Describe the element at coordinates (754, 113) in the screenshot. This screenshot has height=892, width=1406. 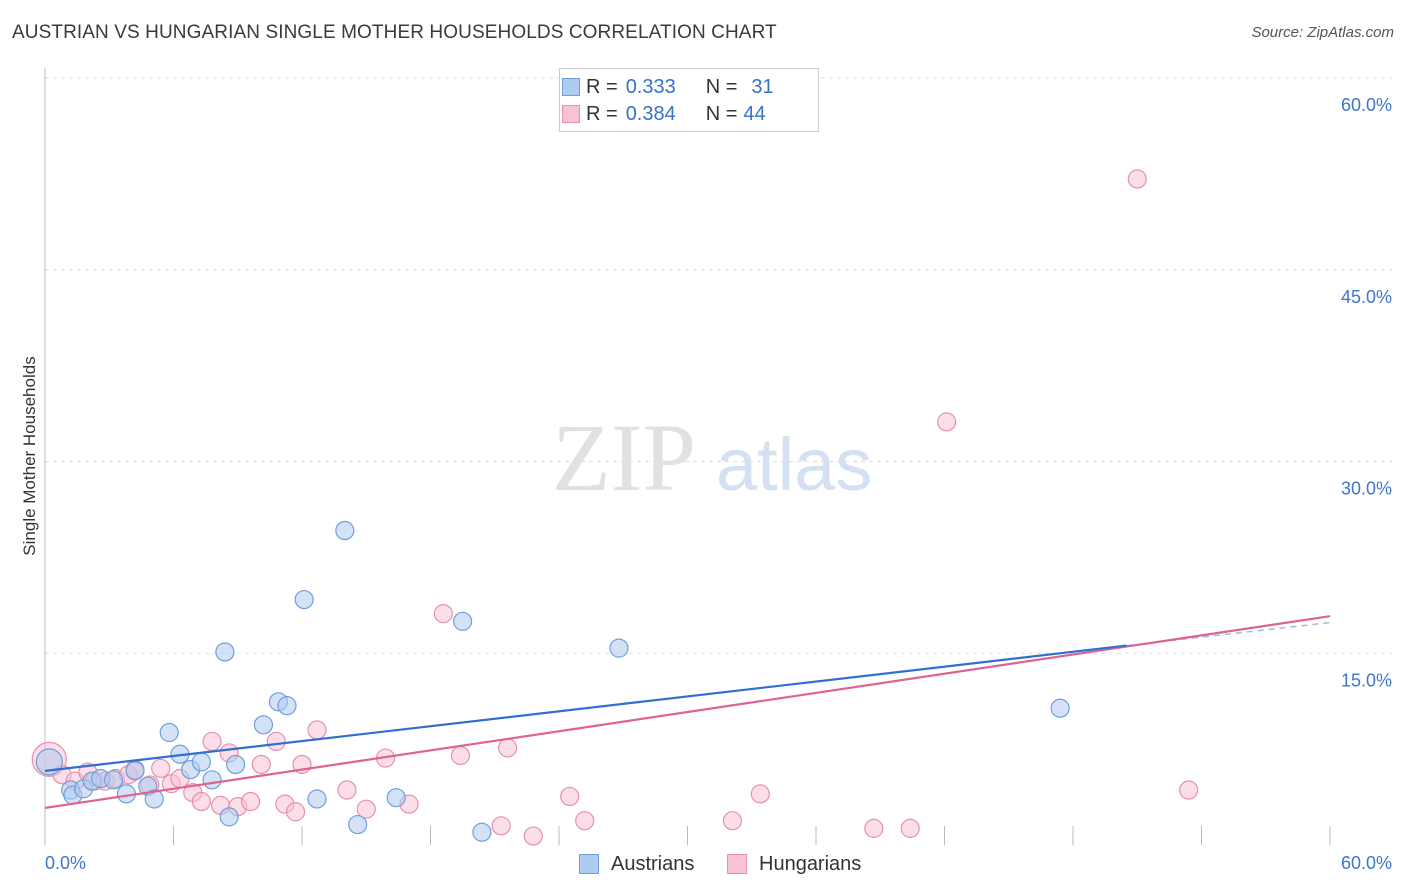
I see `hungarians-n-value: 44` at that location.